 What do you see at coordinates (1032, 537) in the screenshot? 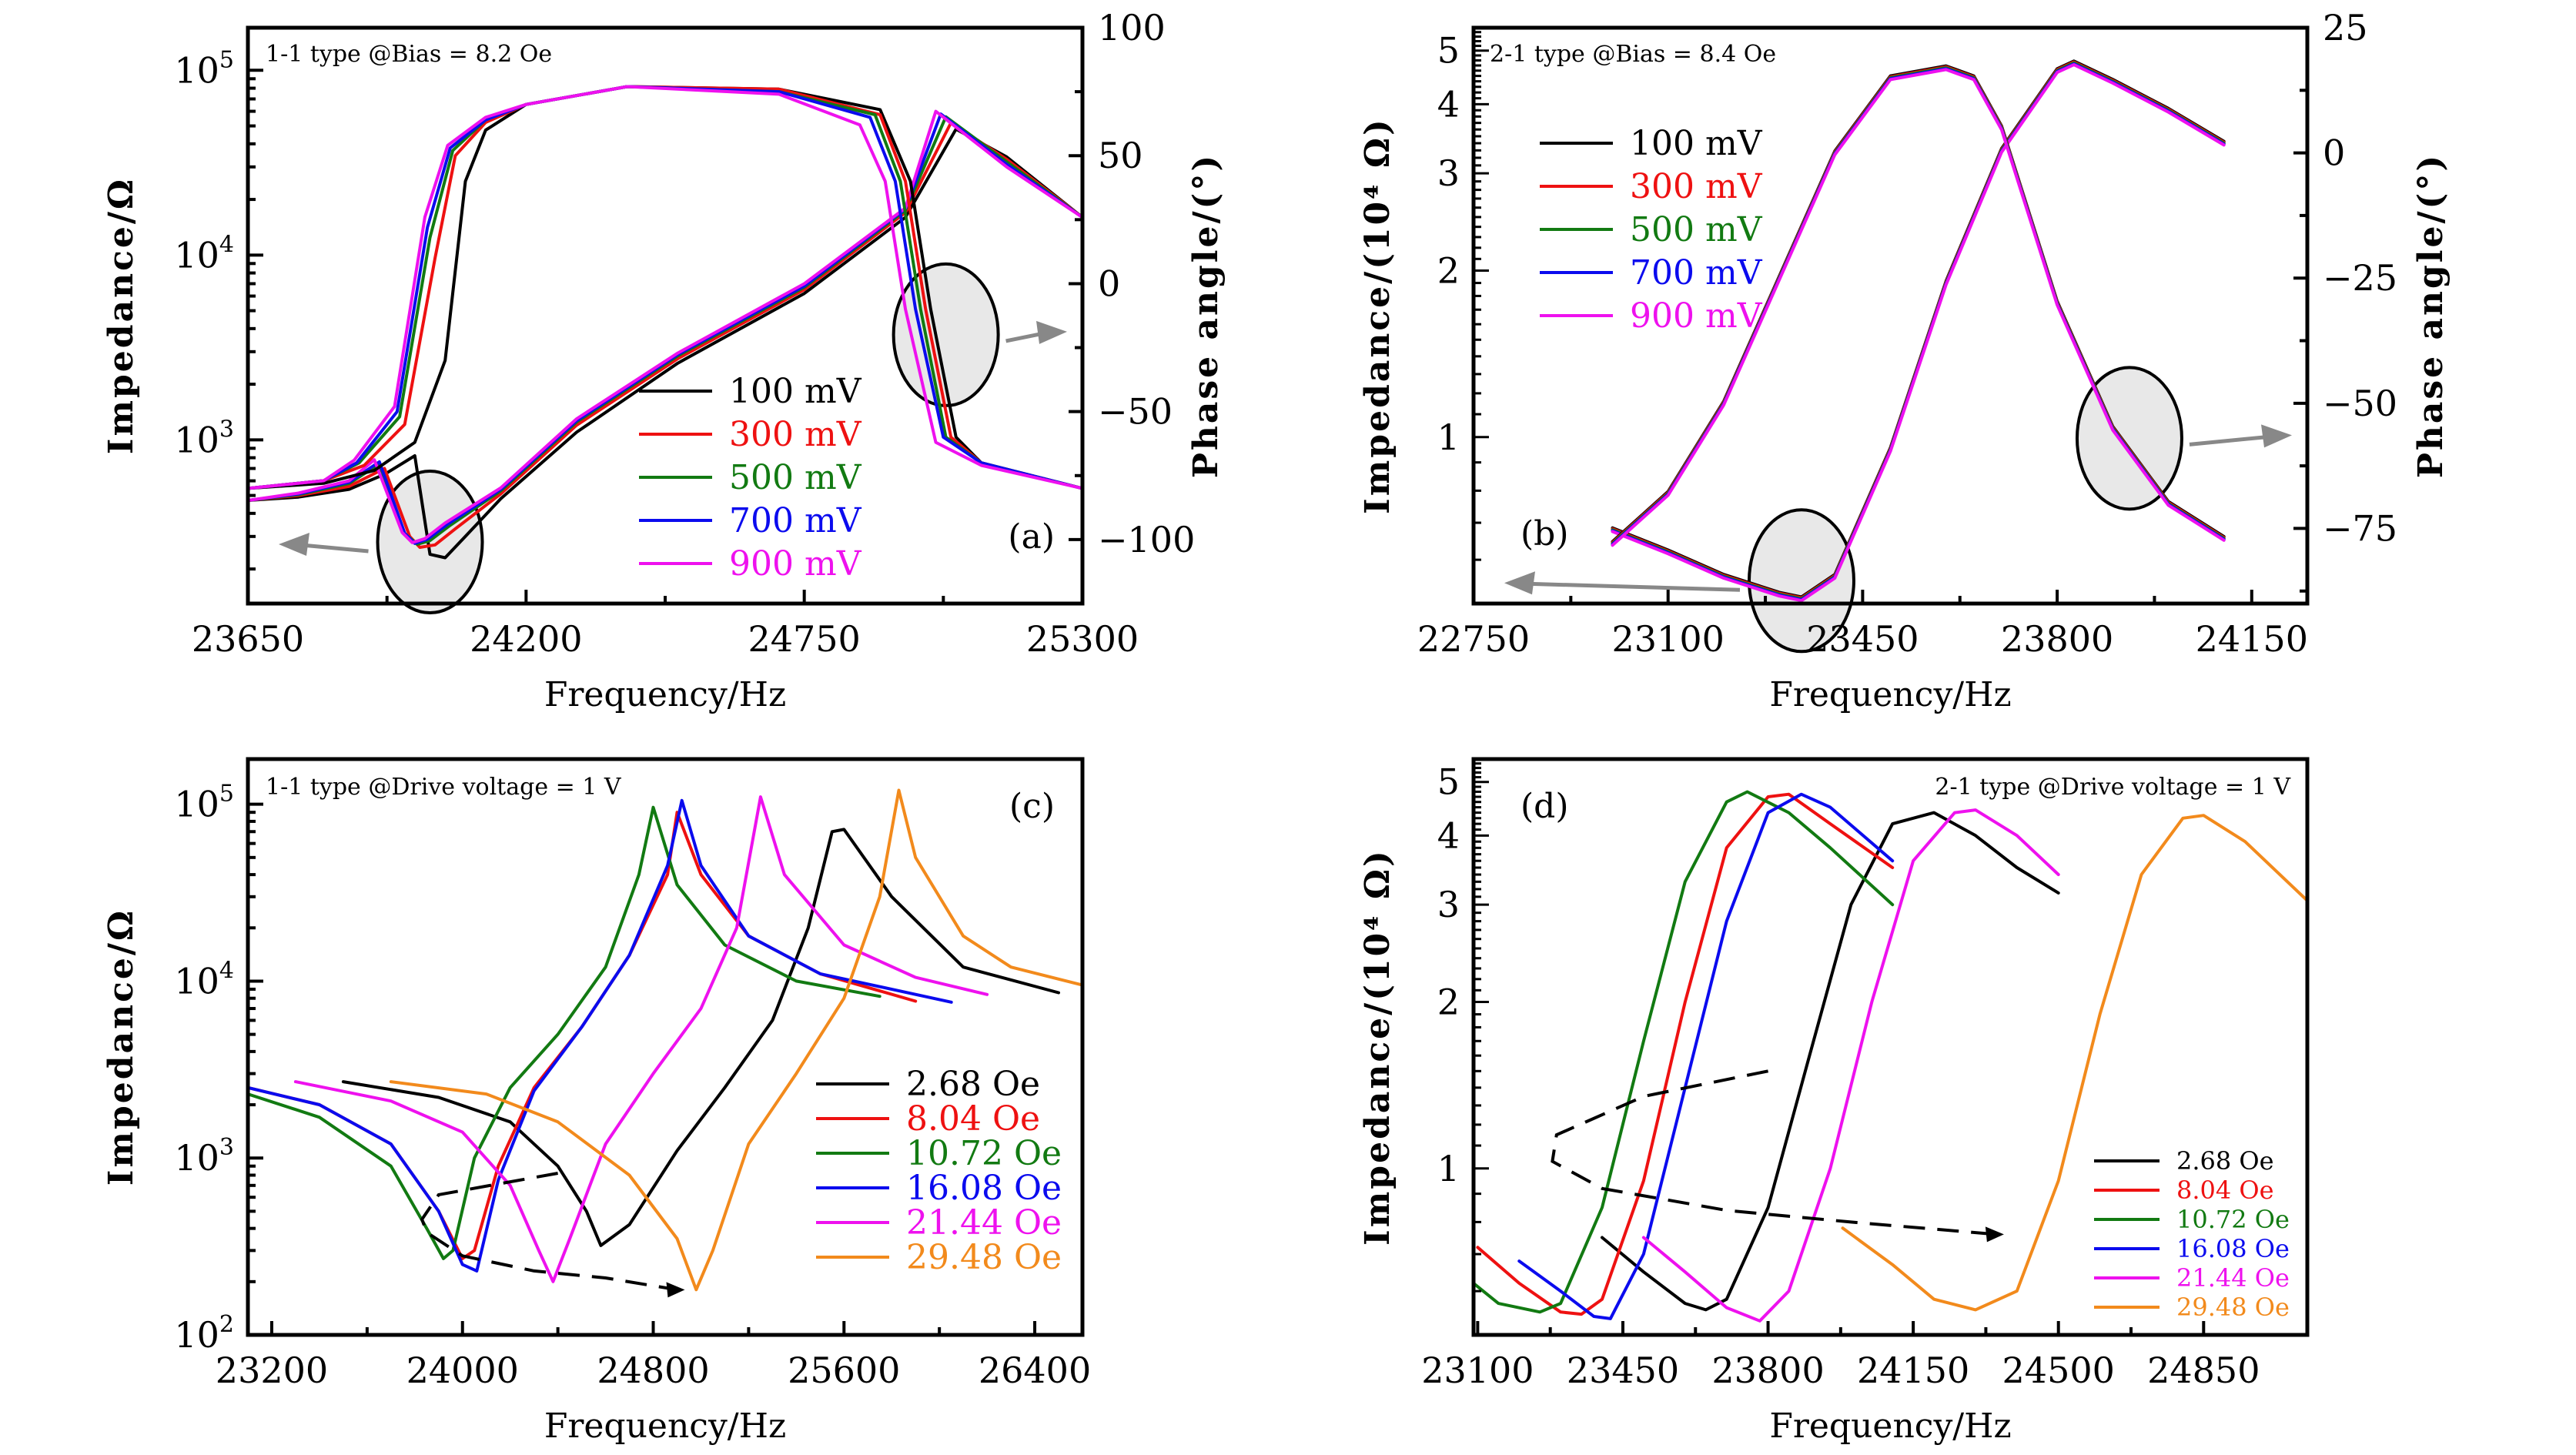
I see `panel-label: (a)` at bounding box center [1032, 537].